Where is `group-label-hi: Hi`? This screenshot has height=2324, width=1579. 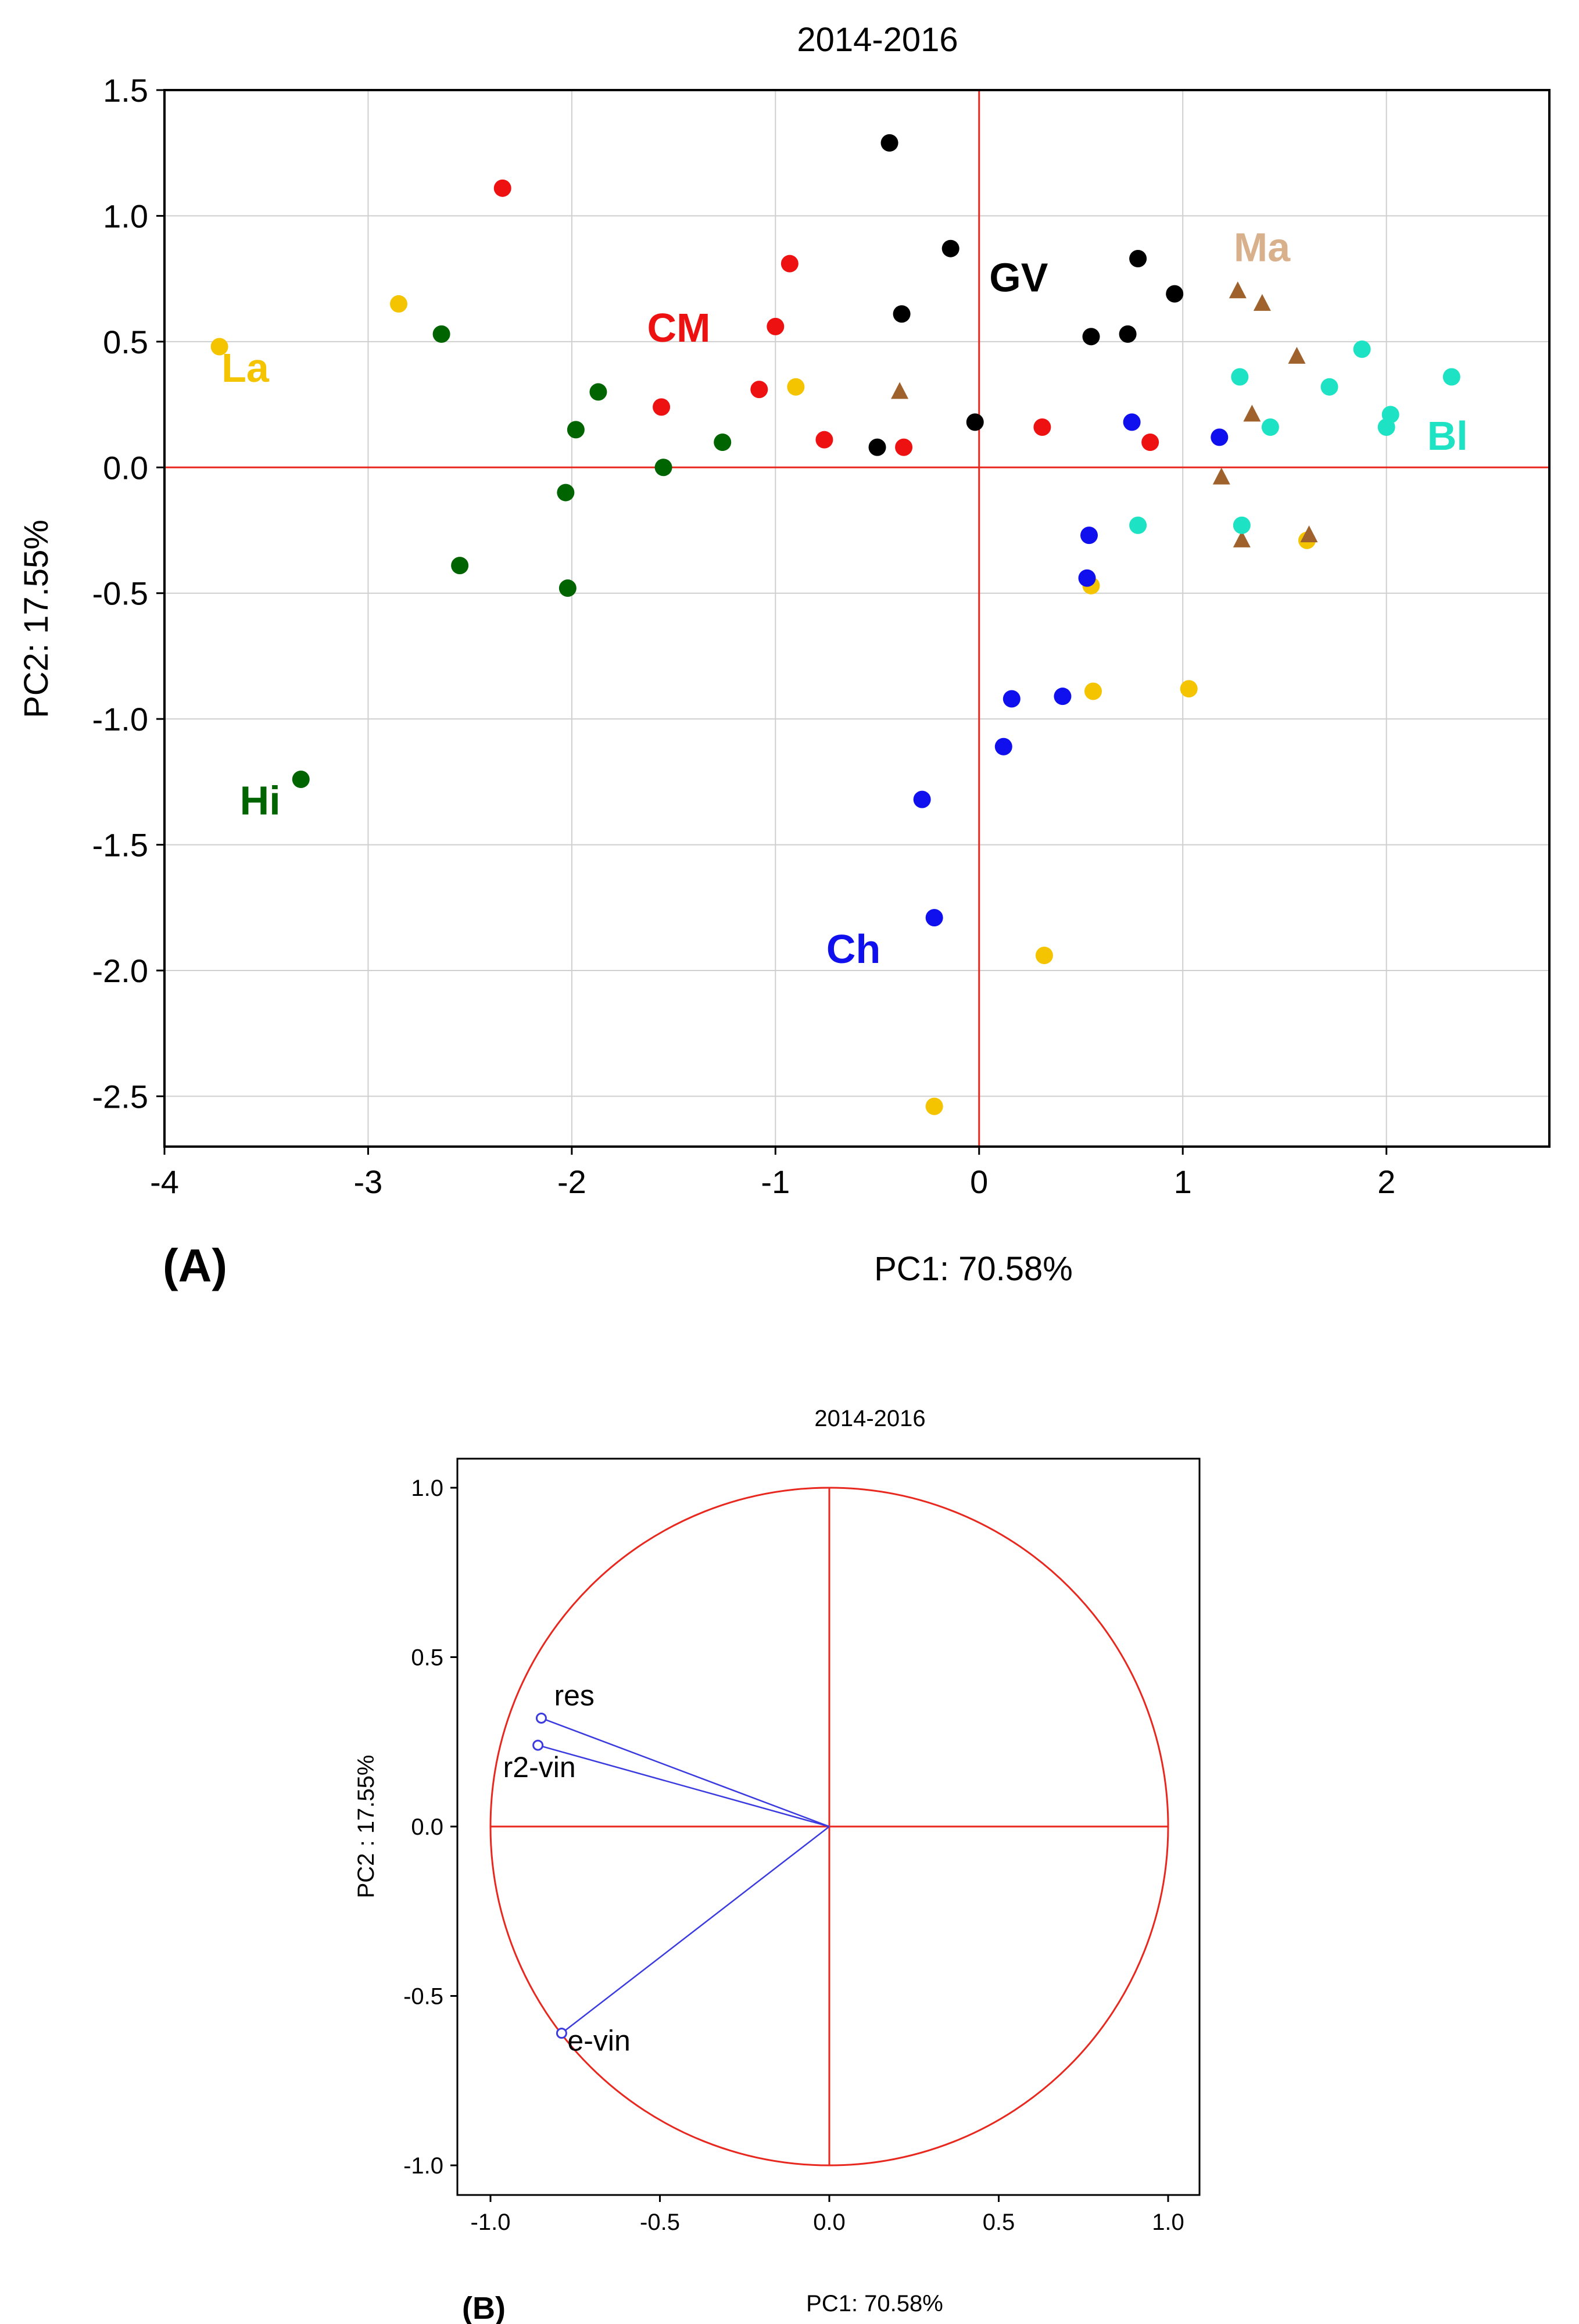
group-label-hi: Hi is located at coordinates (260, 800).